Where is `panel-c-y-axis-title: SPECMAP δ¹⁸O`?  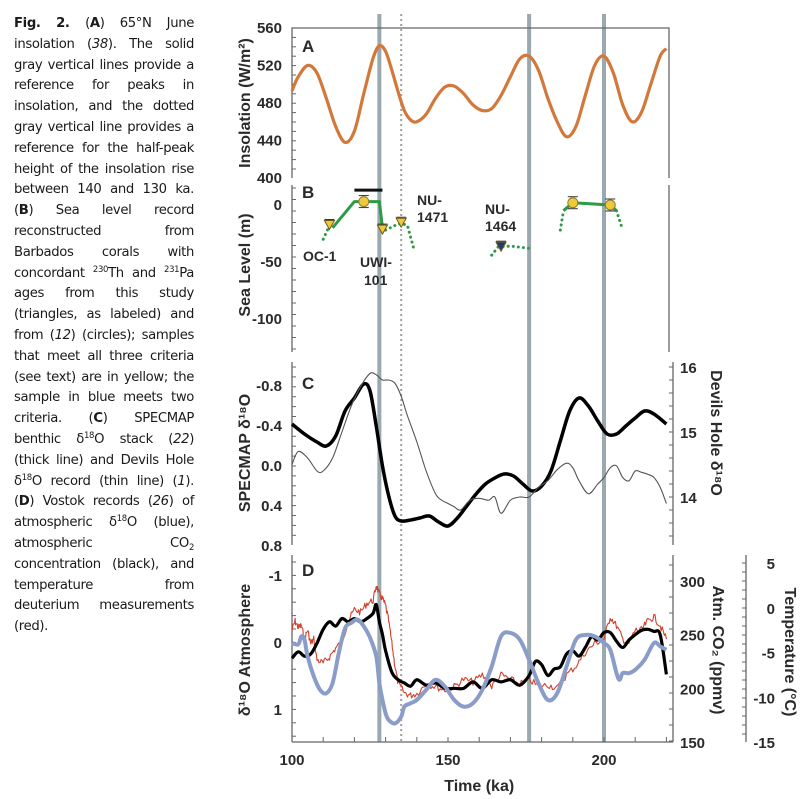
panel-c-y-axis-title: SPECMAP δ¹⁸O is located at coordinates (245, 453).